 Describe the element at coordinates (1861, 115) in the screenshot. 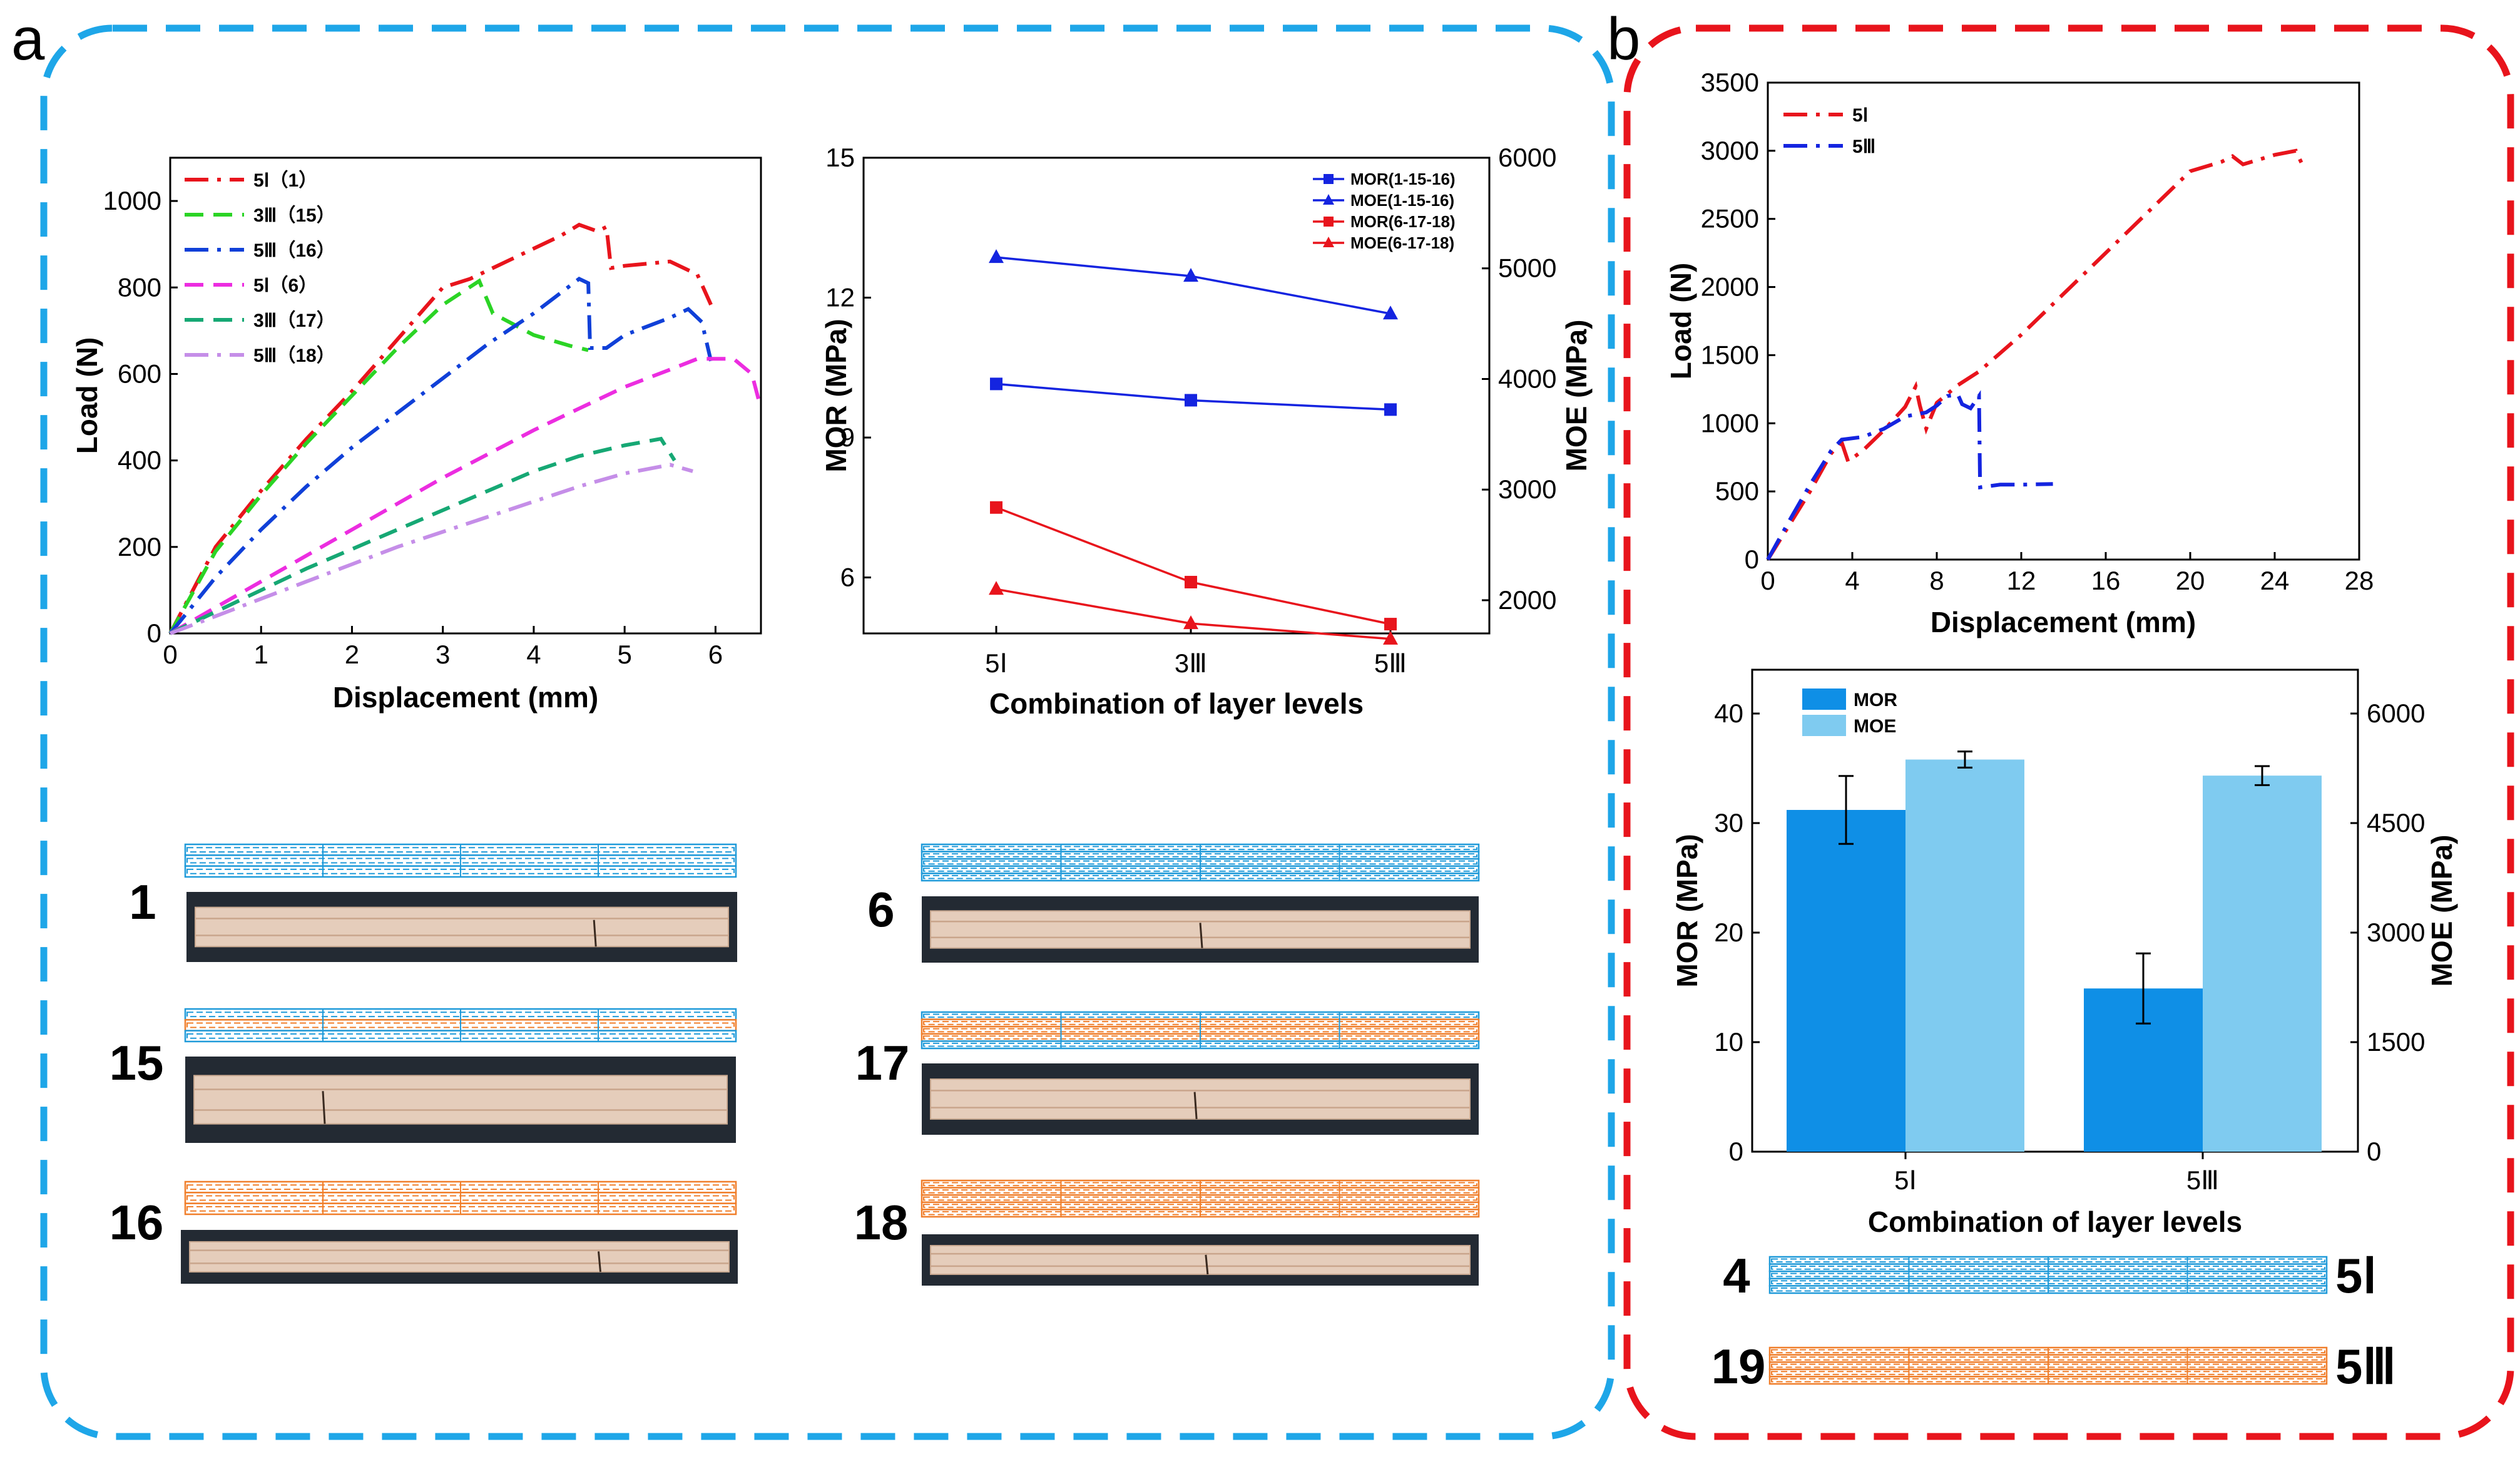

I see `legend-label: 5Ⅰ` at that location.